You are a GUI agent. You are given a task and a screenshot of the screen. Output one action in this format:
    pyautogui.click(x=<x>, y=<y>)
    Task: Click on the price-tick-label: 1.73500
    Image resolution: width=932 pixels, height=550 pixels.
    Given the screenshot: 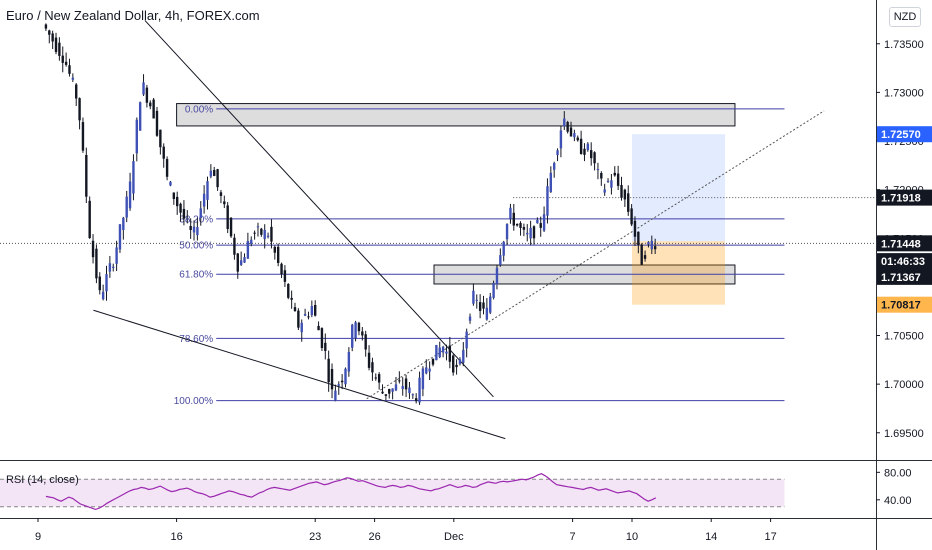 What is the action you would take?
    pyautogui.click(x=904, y=45)
    